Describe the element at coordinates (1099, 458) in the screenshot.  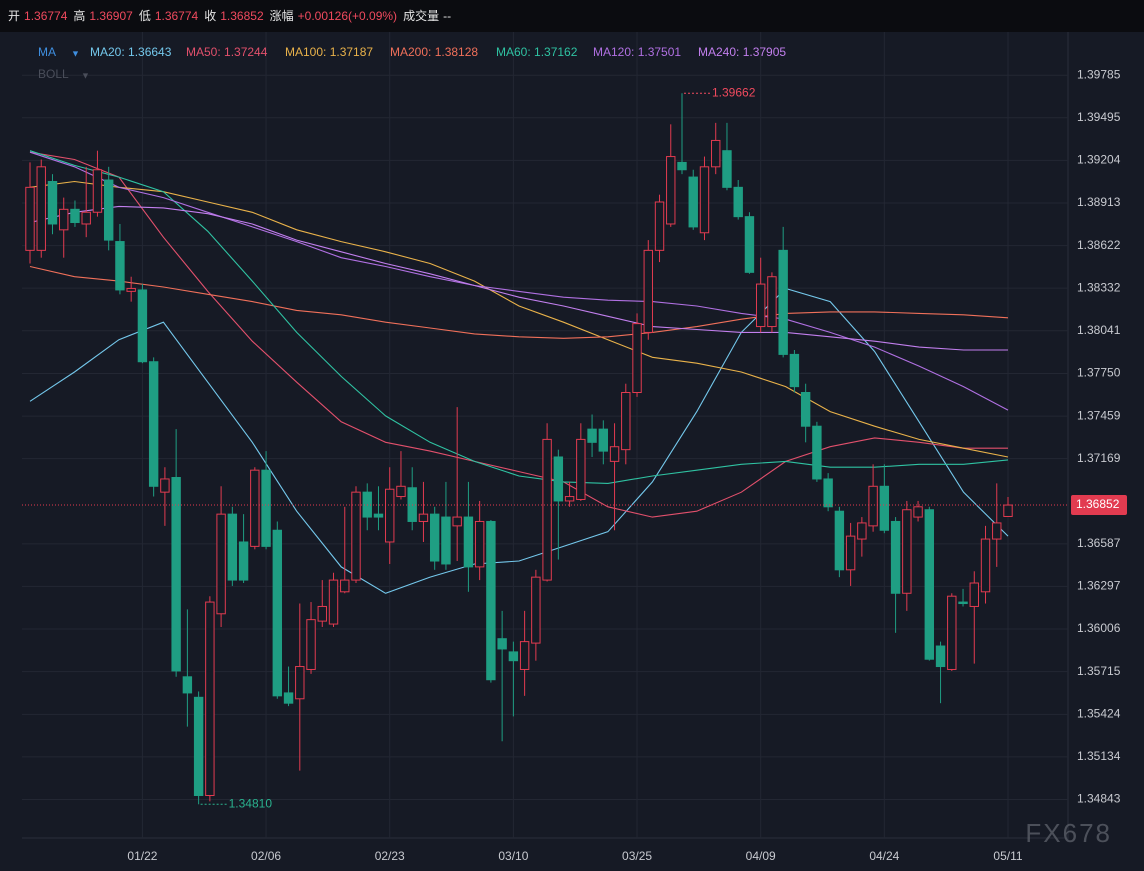
I see `y-tick-label: 1.37169` at that location.